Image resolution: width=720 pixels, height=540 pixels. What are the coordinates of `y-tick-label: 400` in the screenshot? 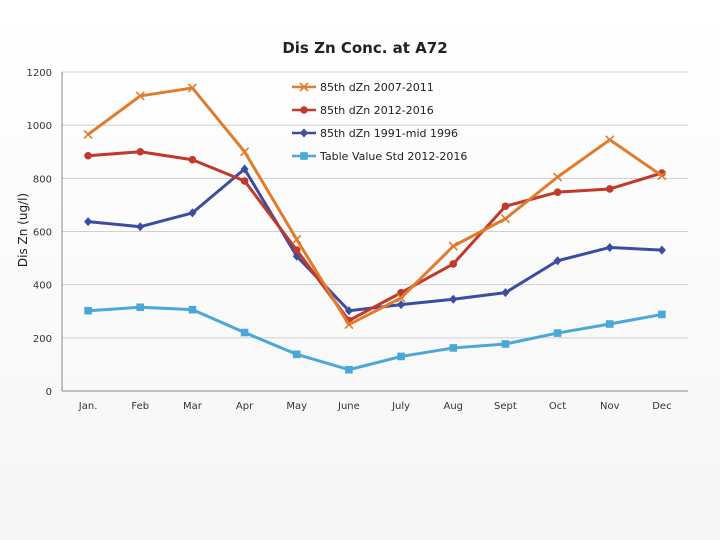 It's located at (42, 286).